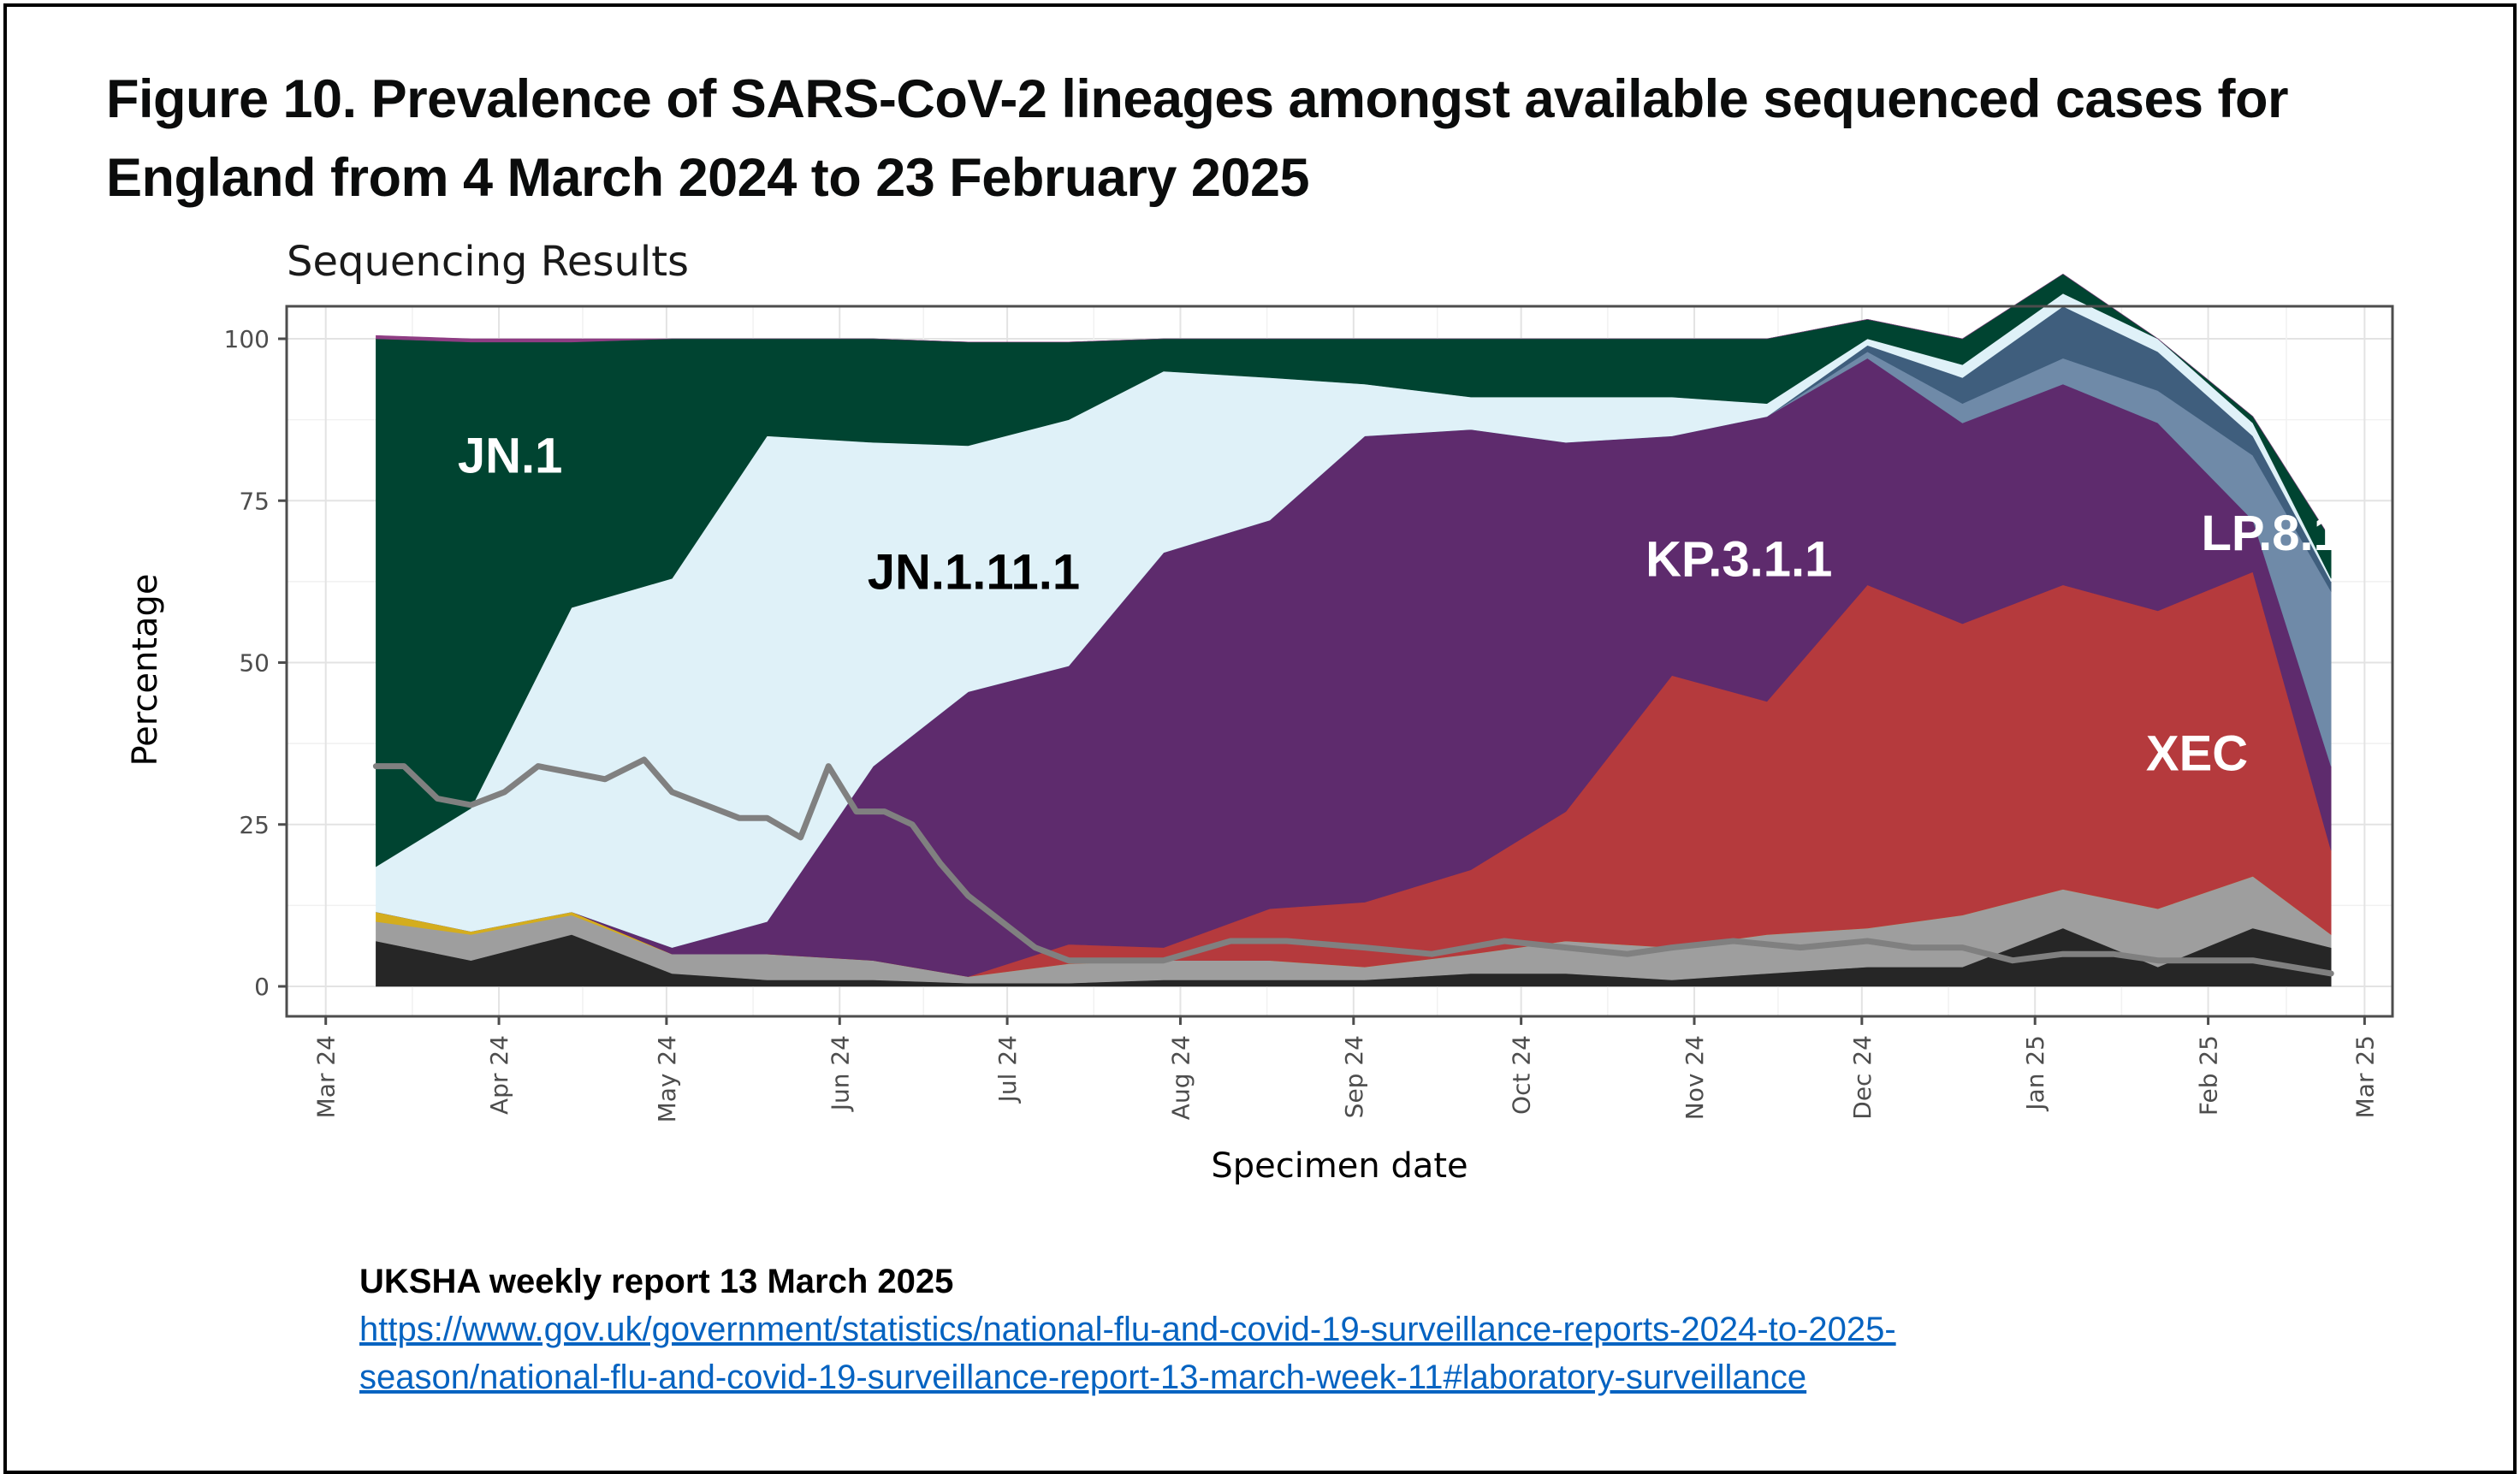 The height and width of the screenshot is (1474, 2520). I want to click on x-tick-label: Apr 24, so click(499, 1075).